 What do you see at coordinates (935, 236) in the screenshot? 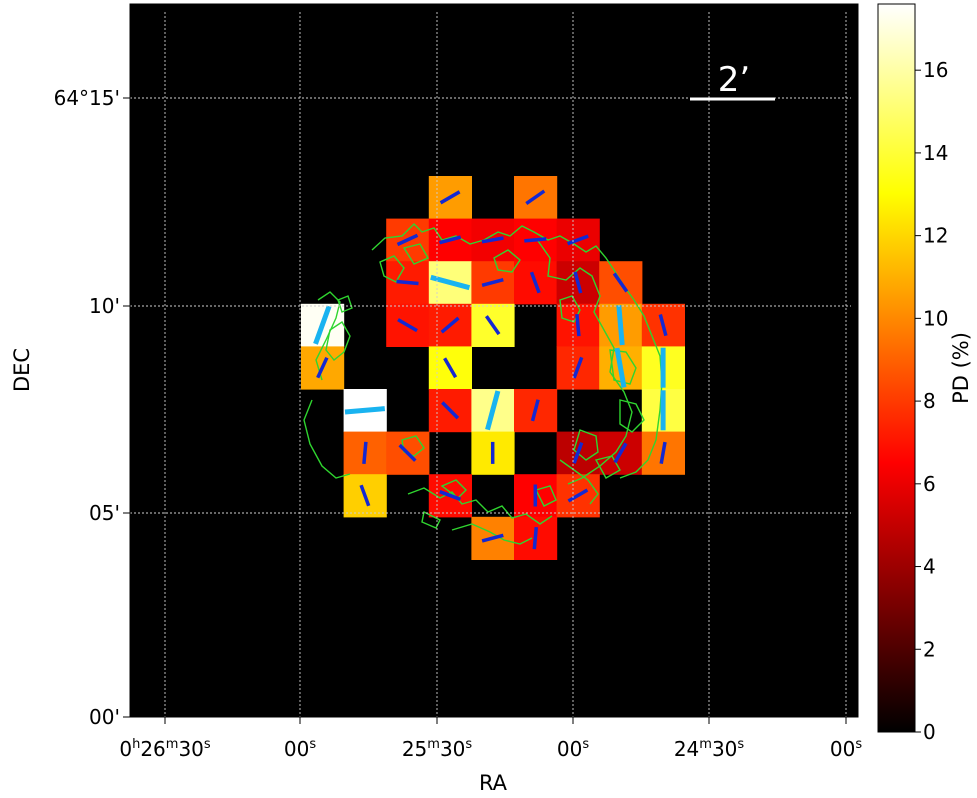
I see `colorbar-tick-label: 12` at bounding box center [935, 236].